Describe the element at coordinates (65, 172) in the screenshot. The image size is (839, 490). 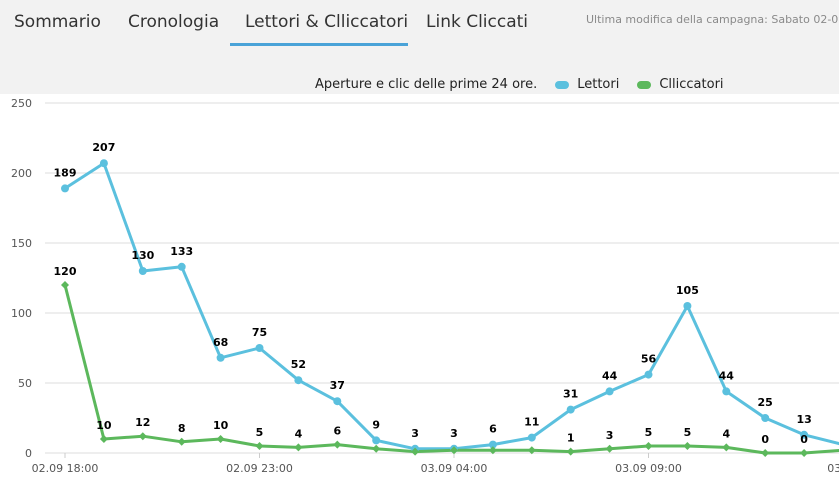
I see `data-label-lettori: 189` at that location.